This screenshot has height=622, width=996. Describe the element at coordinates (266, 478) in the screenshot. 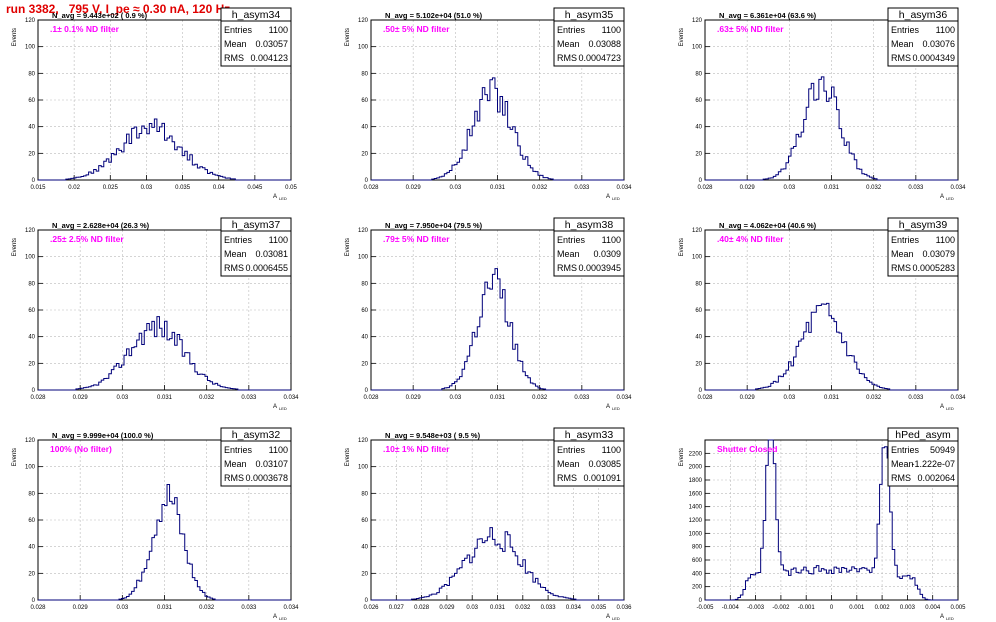

I see `stats-value: 0.0003678` at that location.